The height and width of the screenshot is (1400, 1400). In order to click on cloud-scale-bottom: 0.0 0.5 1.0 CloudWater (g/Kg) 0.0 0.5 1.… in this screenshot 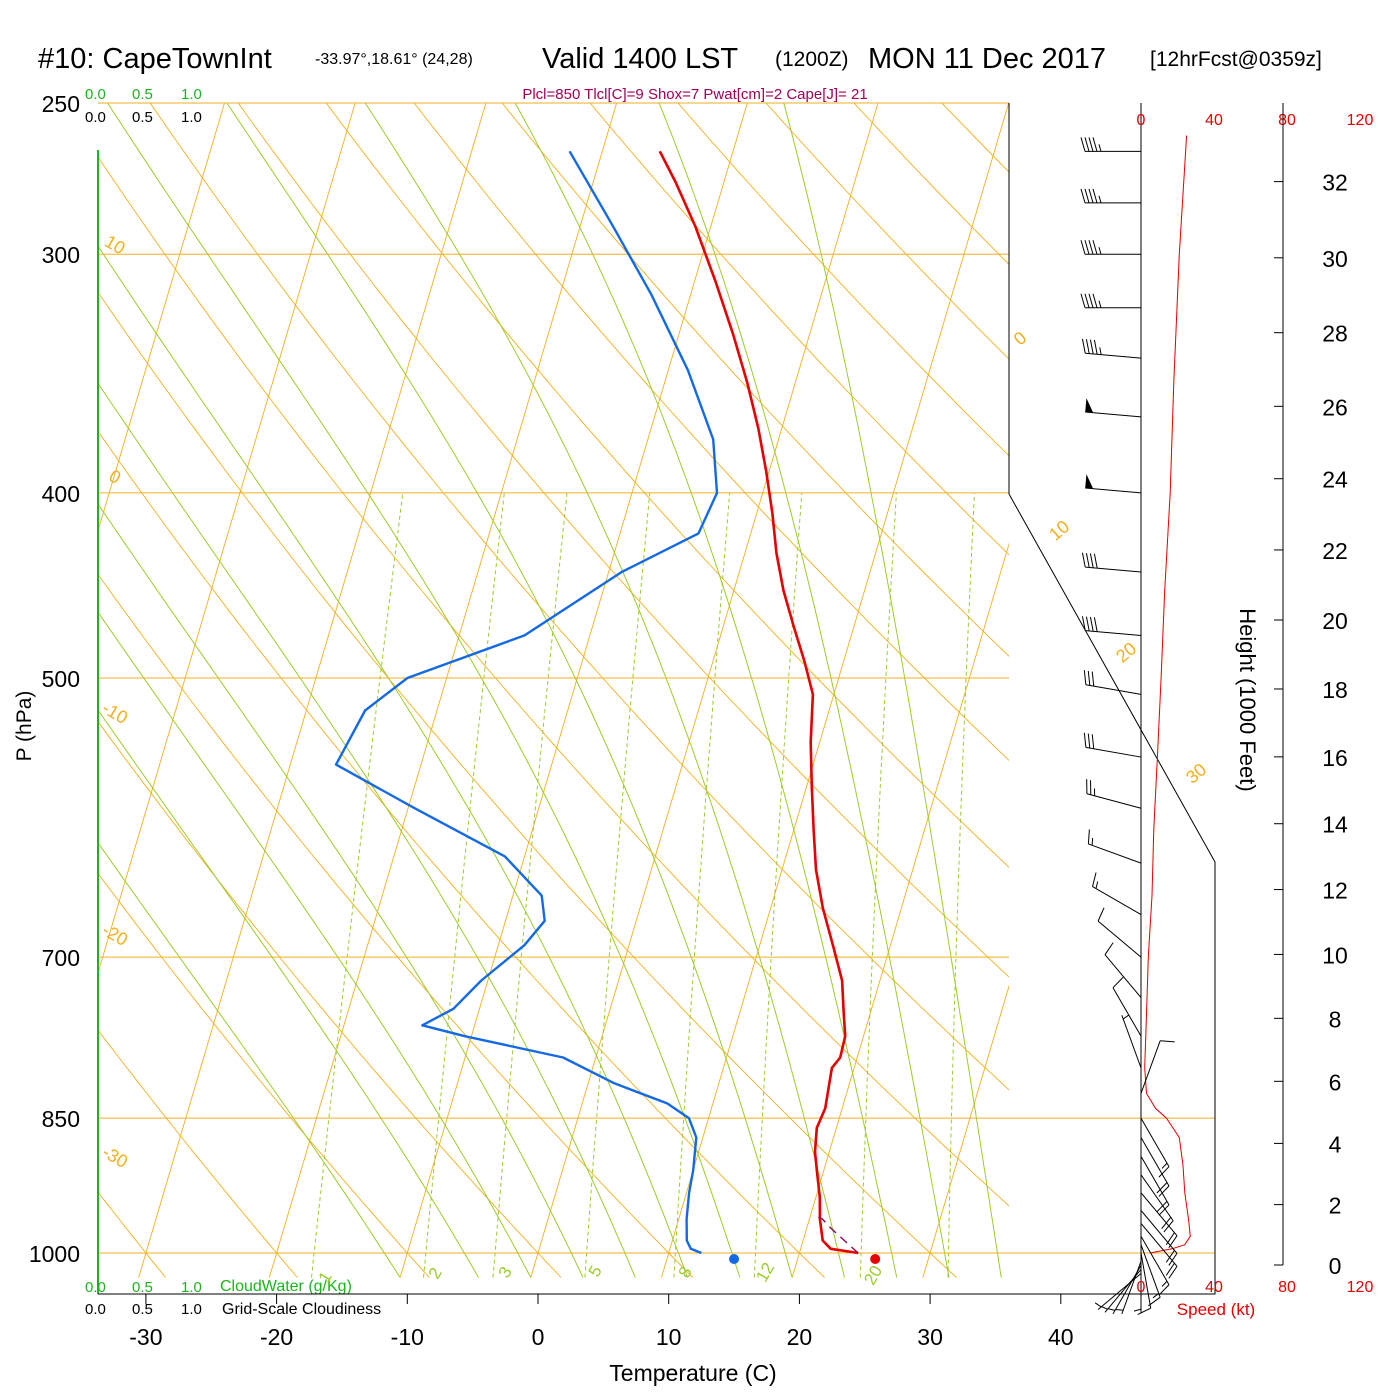, I will do `click(233, 1298)`.